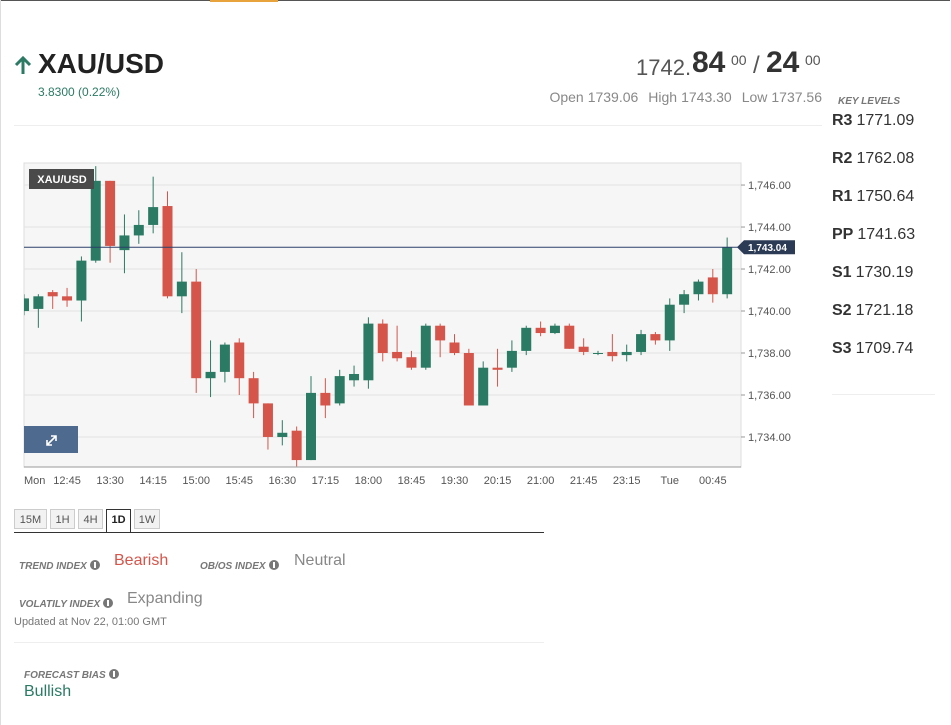 The height and width of the screenshot is (725, 951). What do you see at coordinates (769, 186) in the screenshot?
I see `y-tick-label: 1,746.00` at bounding box center [769, 186].